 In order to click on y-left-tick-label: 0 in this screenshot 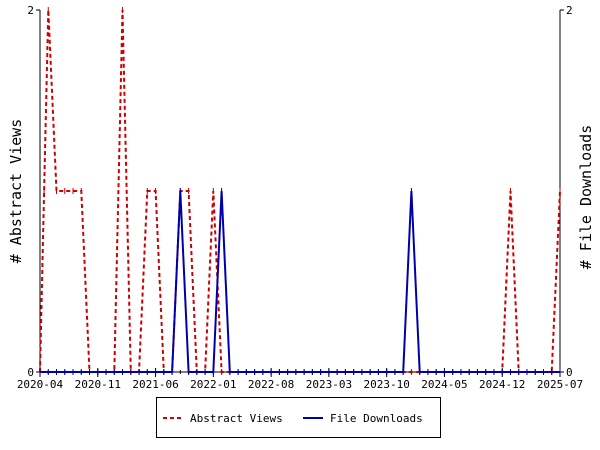, I will do `click(30, 372)`.